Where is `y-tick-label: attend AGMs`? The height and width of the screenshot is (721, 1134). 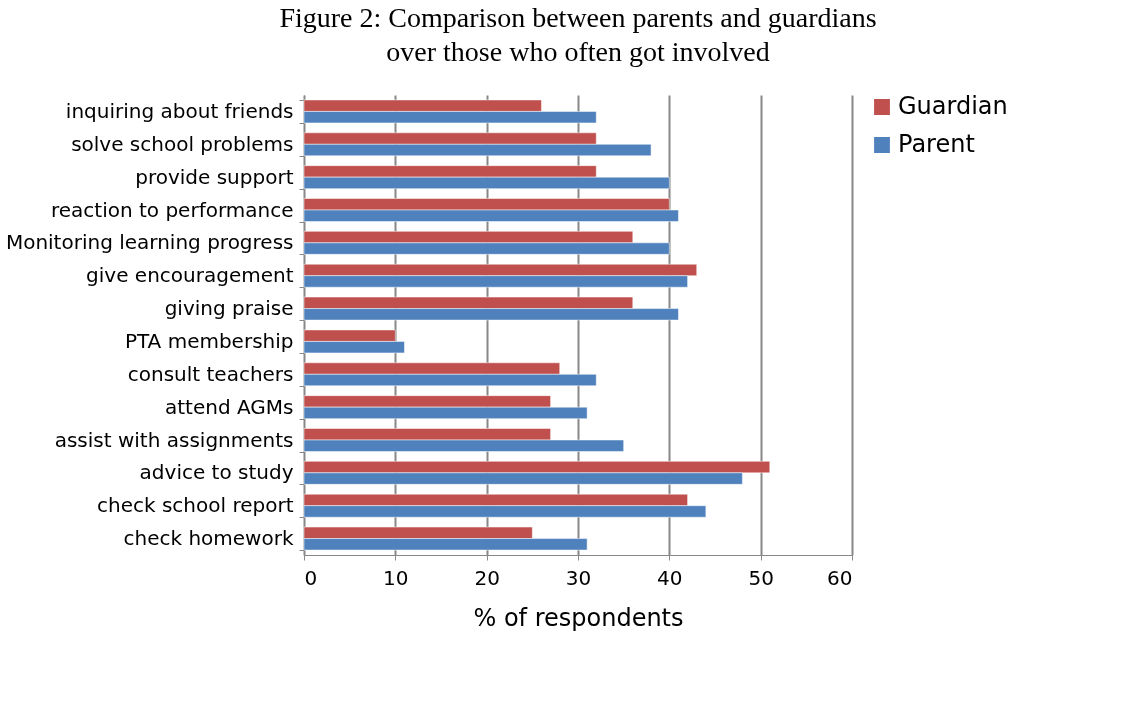
y-tick-label: attend AGMs is located at coordinates (229, 406).